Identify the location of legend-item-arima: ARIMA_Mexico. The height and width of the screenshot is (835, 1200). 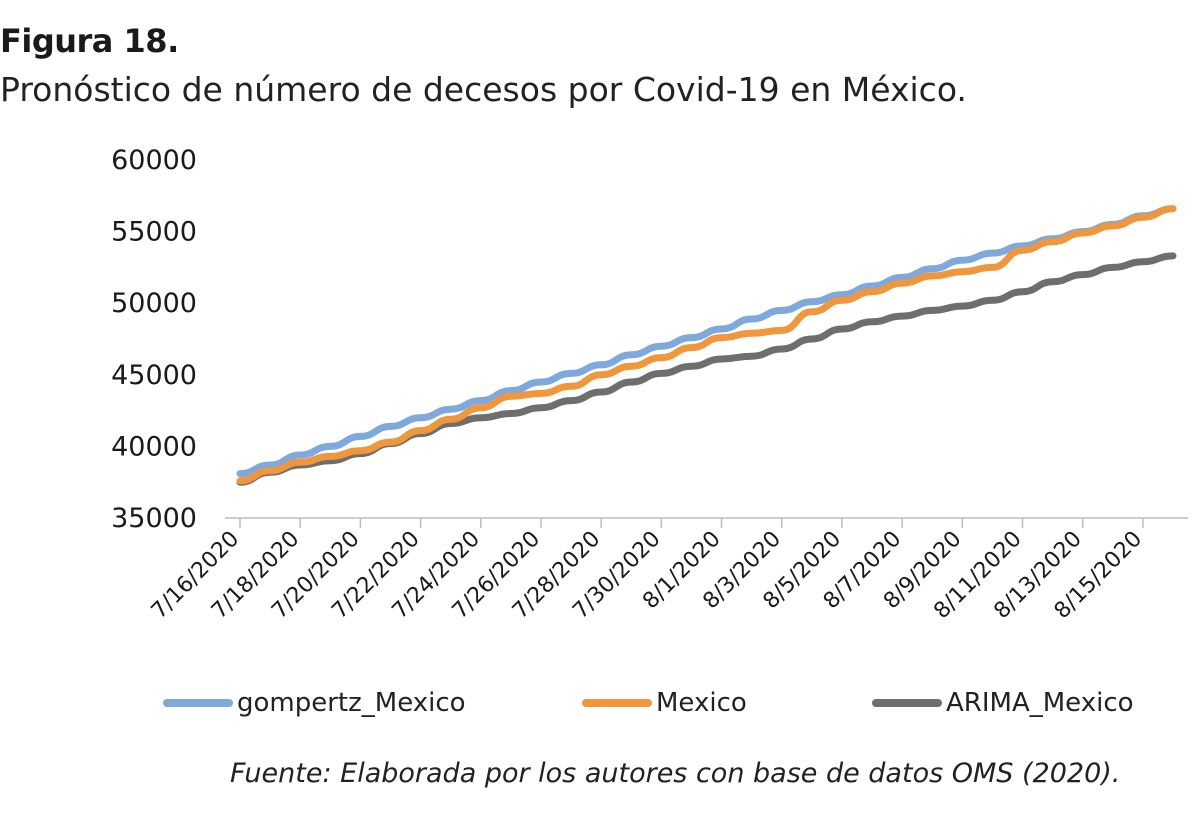
(1003, 703).